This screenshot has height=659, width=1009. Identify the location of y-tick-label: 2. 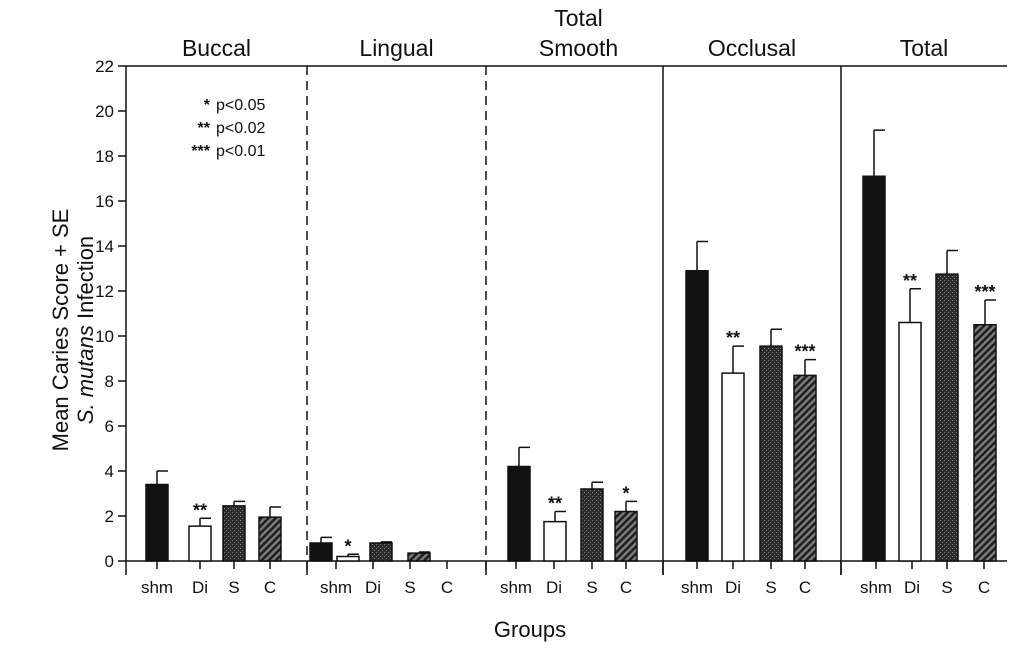
(109, 516).